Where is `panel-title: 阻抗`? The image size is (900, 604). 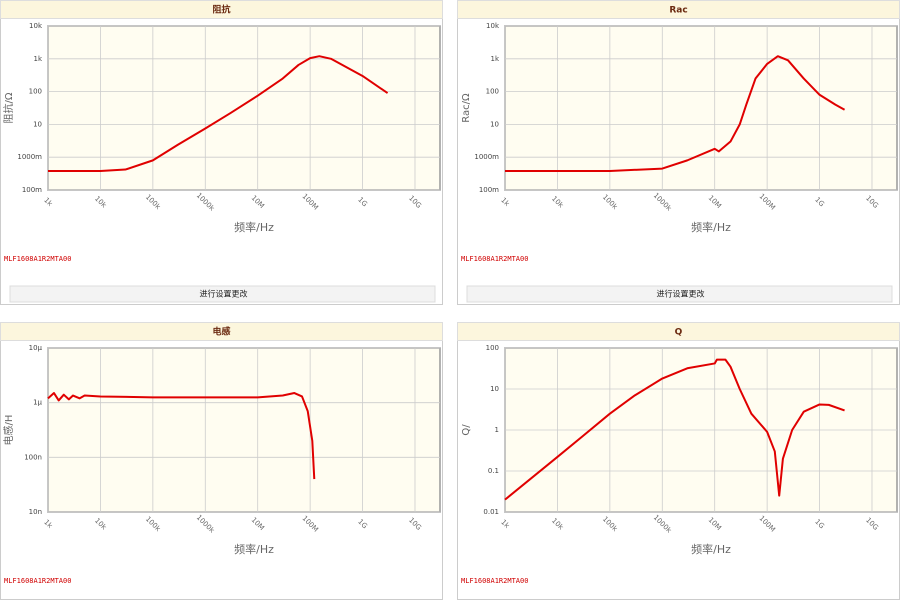
panel-title: 阻抗 is located at coordinates (221, 10).